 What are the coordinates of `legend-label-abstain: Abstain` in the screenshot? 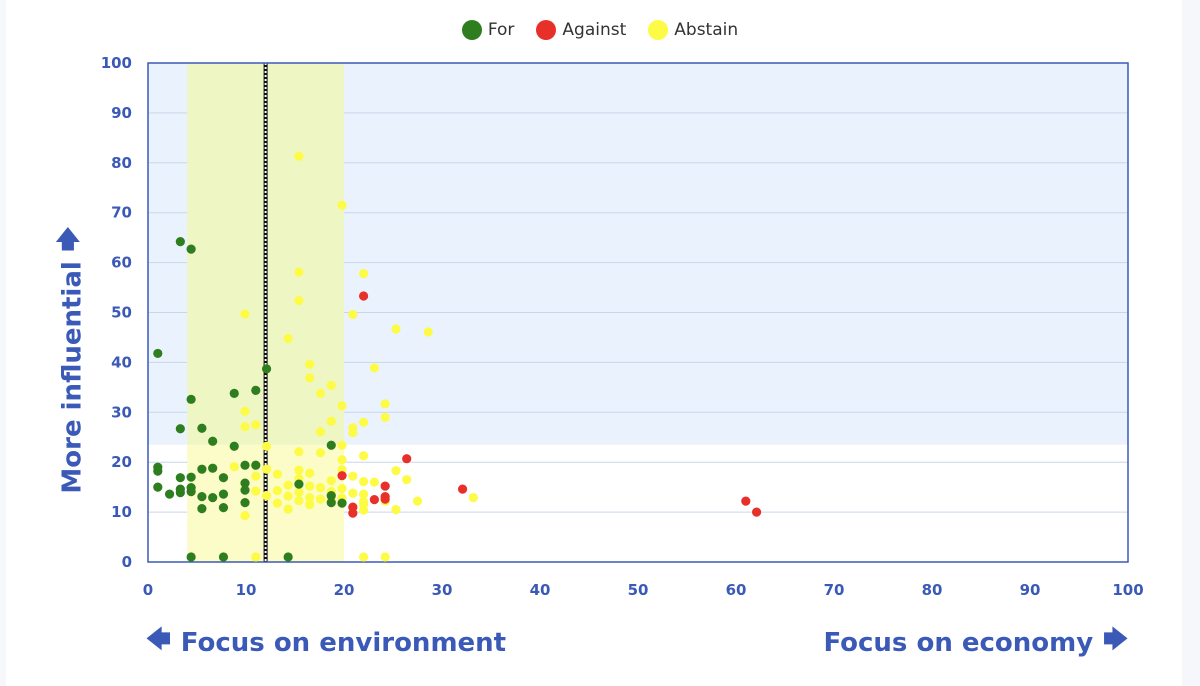 It's located at (706, 30).